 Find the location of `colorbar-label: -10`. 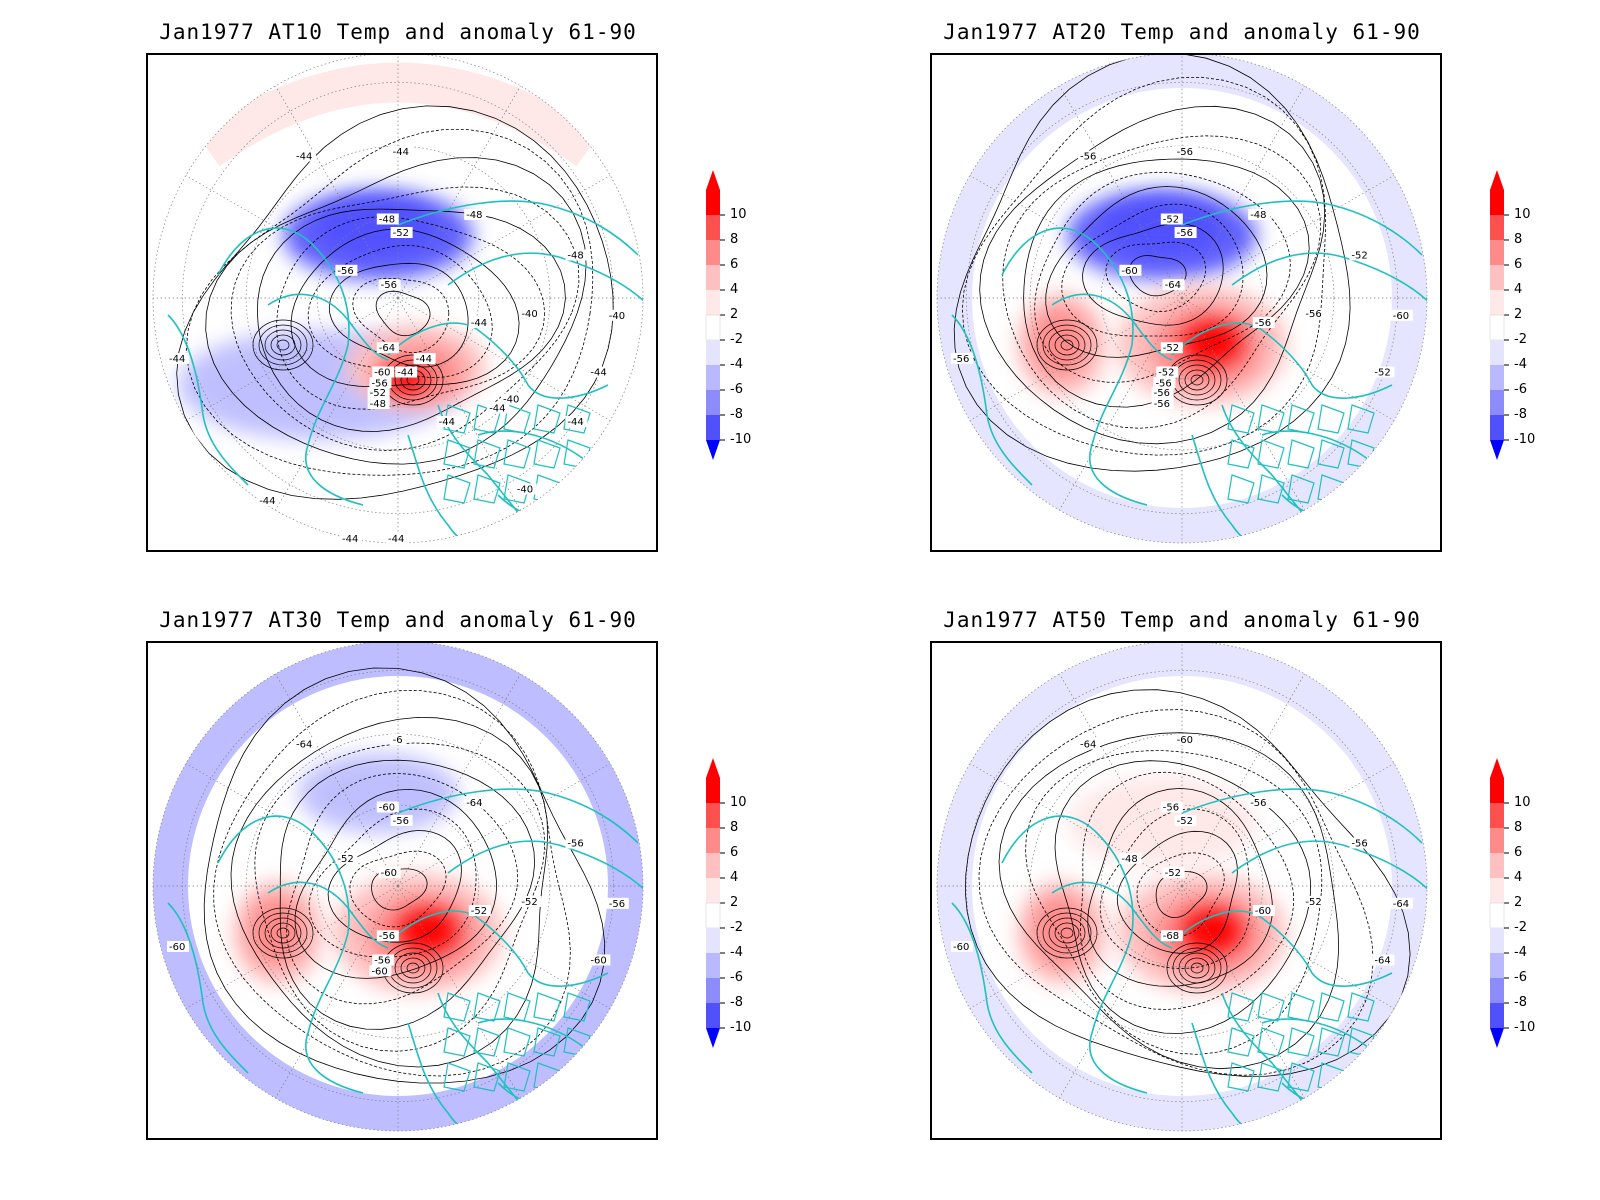

colorbar-label: -10 is located at coordinates (1525, 439).